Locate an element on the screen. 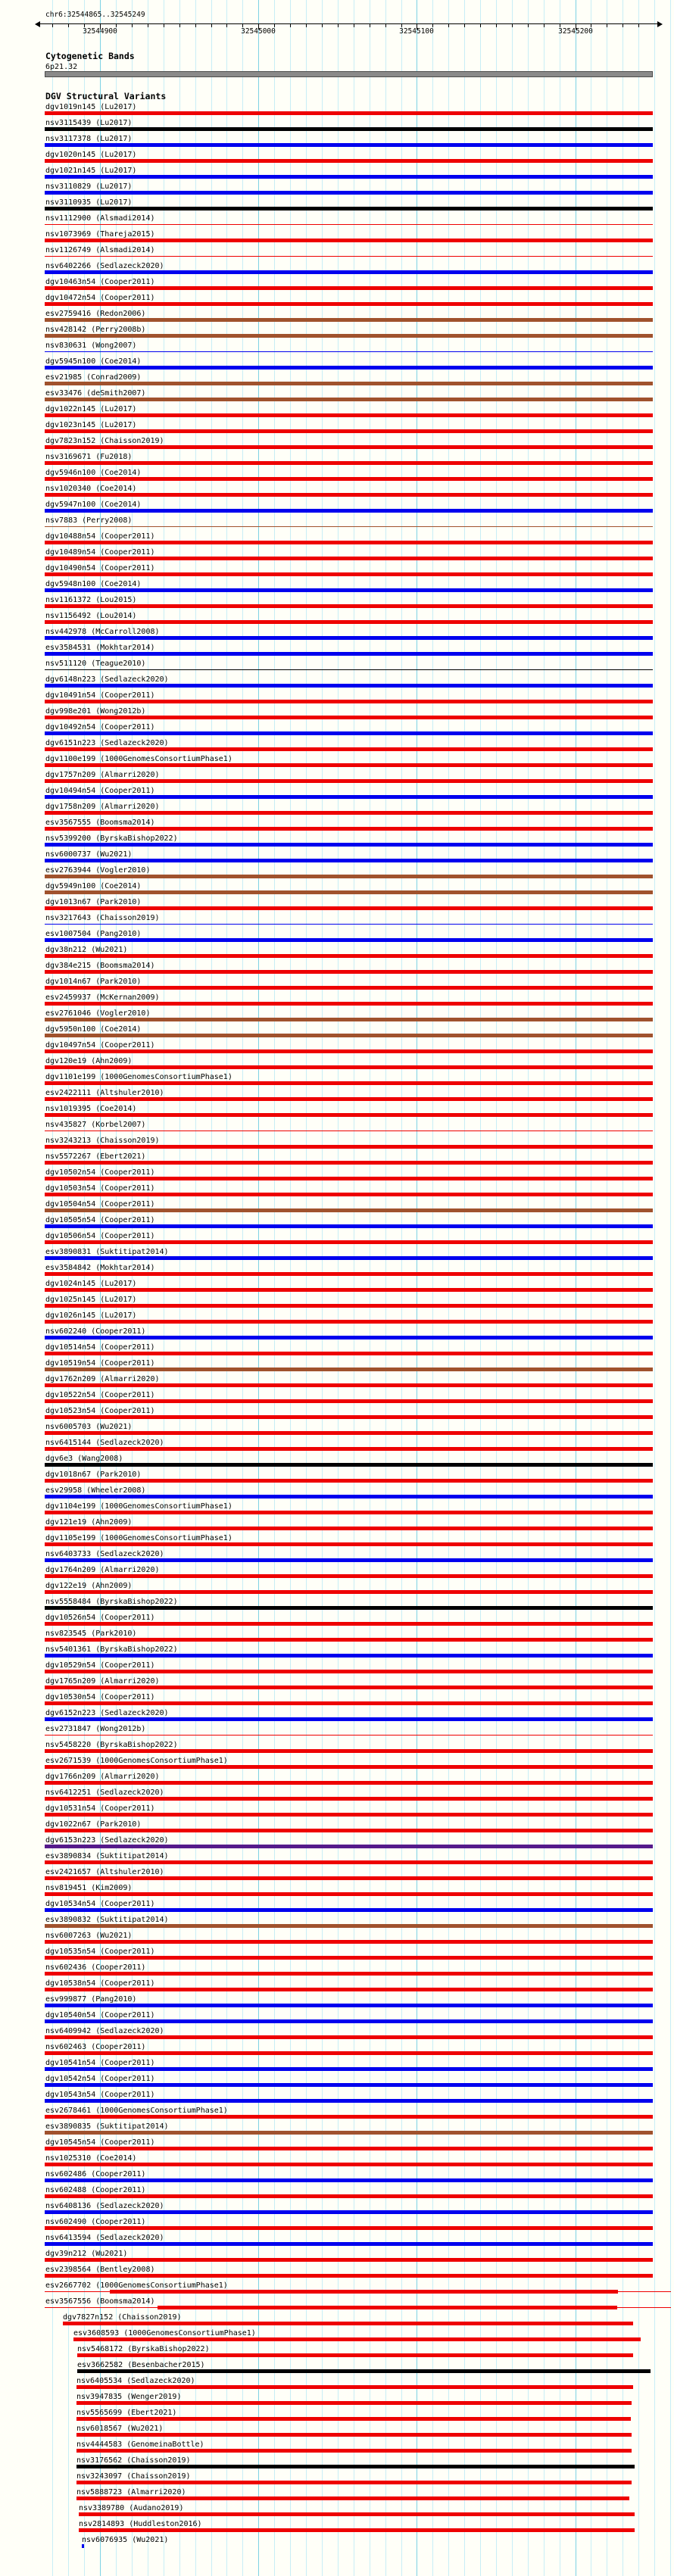 The width and height of the screenshot is (674, 2576). variant-label: dgv5947n100 (Coe2014) is located at coordinates (93, 505).